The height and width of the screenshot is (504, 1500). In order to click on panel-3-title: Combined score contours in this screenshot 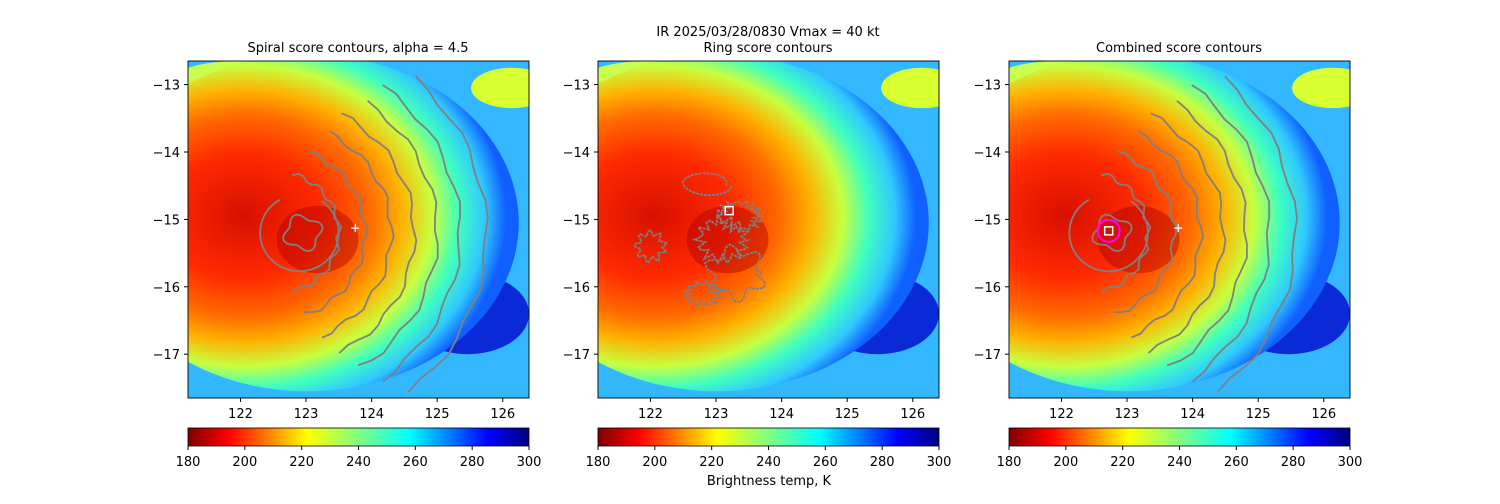, I will do `click(1179, 48)`.